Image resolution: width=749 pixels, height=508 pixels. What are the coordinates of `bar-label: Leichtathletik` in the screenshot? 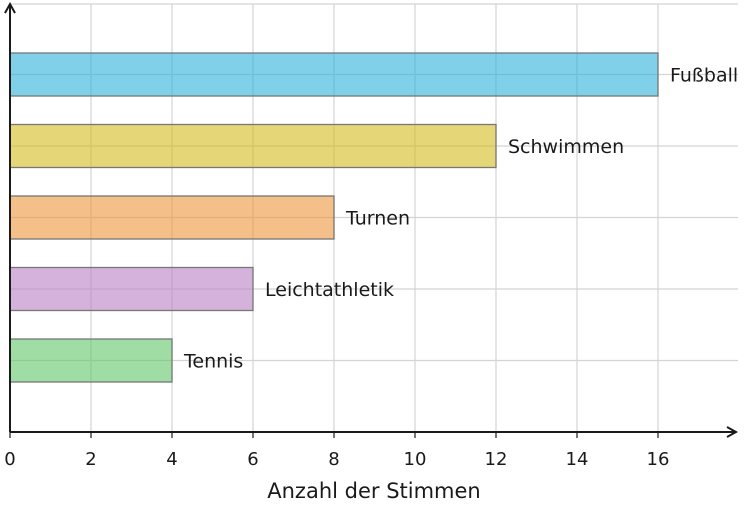 It's located at (329, 290).